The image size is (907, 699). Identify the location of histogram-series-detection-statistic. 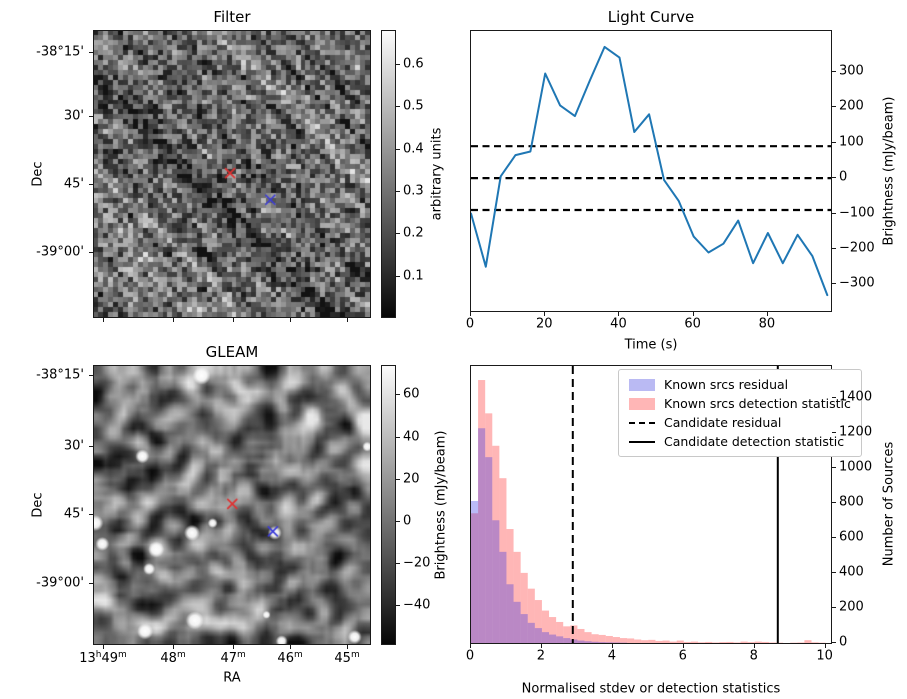
(648, 511).